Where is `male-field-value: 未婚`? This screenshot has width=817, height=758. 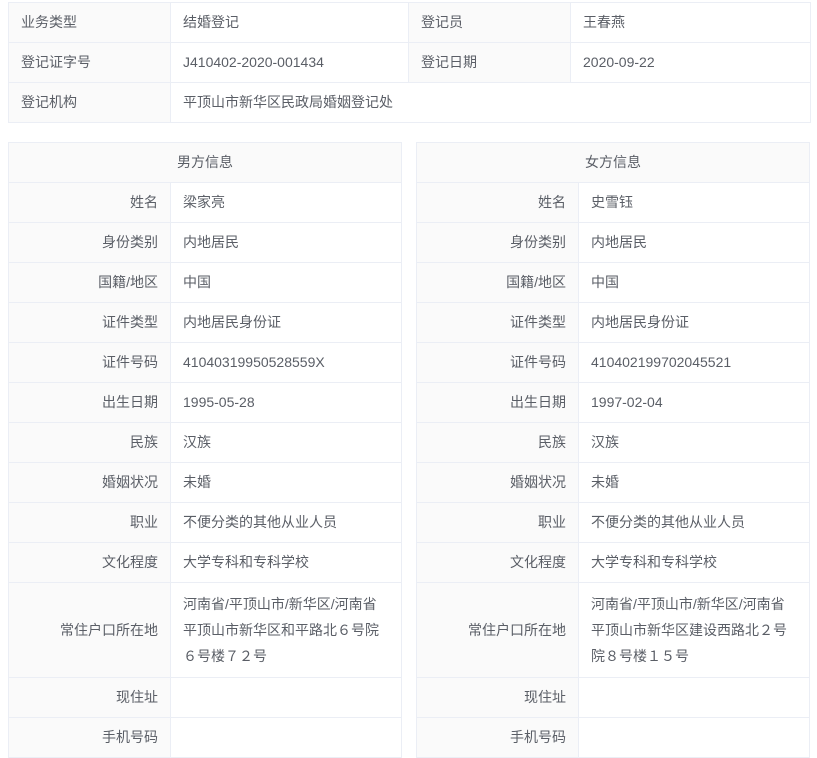
male-field-value: 未婚 is located at coordinates (286, 482).